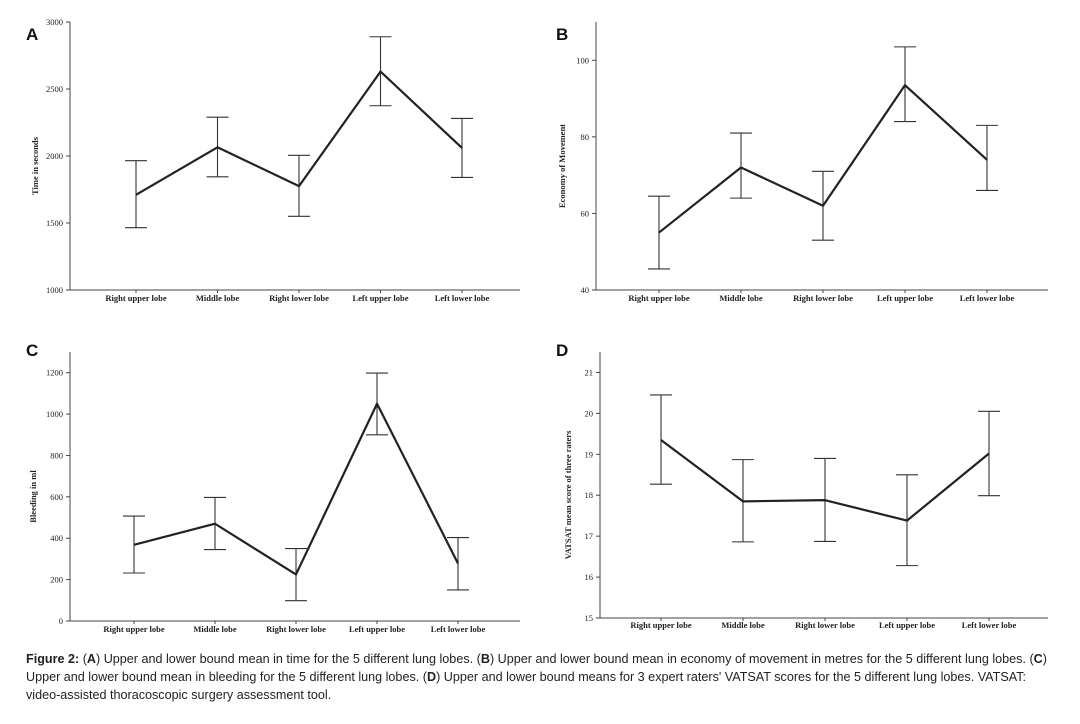 This screenshot has width=1080, height=724. Describe the element at coordinates (296, 489) in the screenshot. I see `mean-line-c` at that location.